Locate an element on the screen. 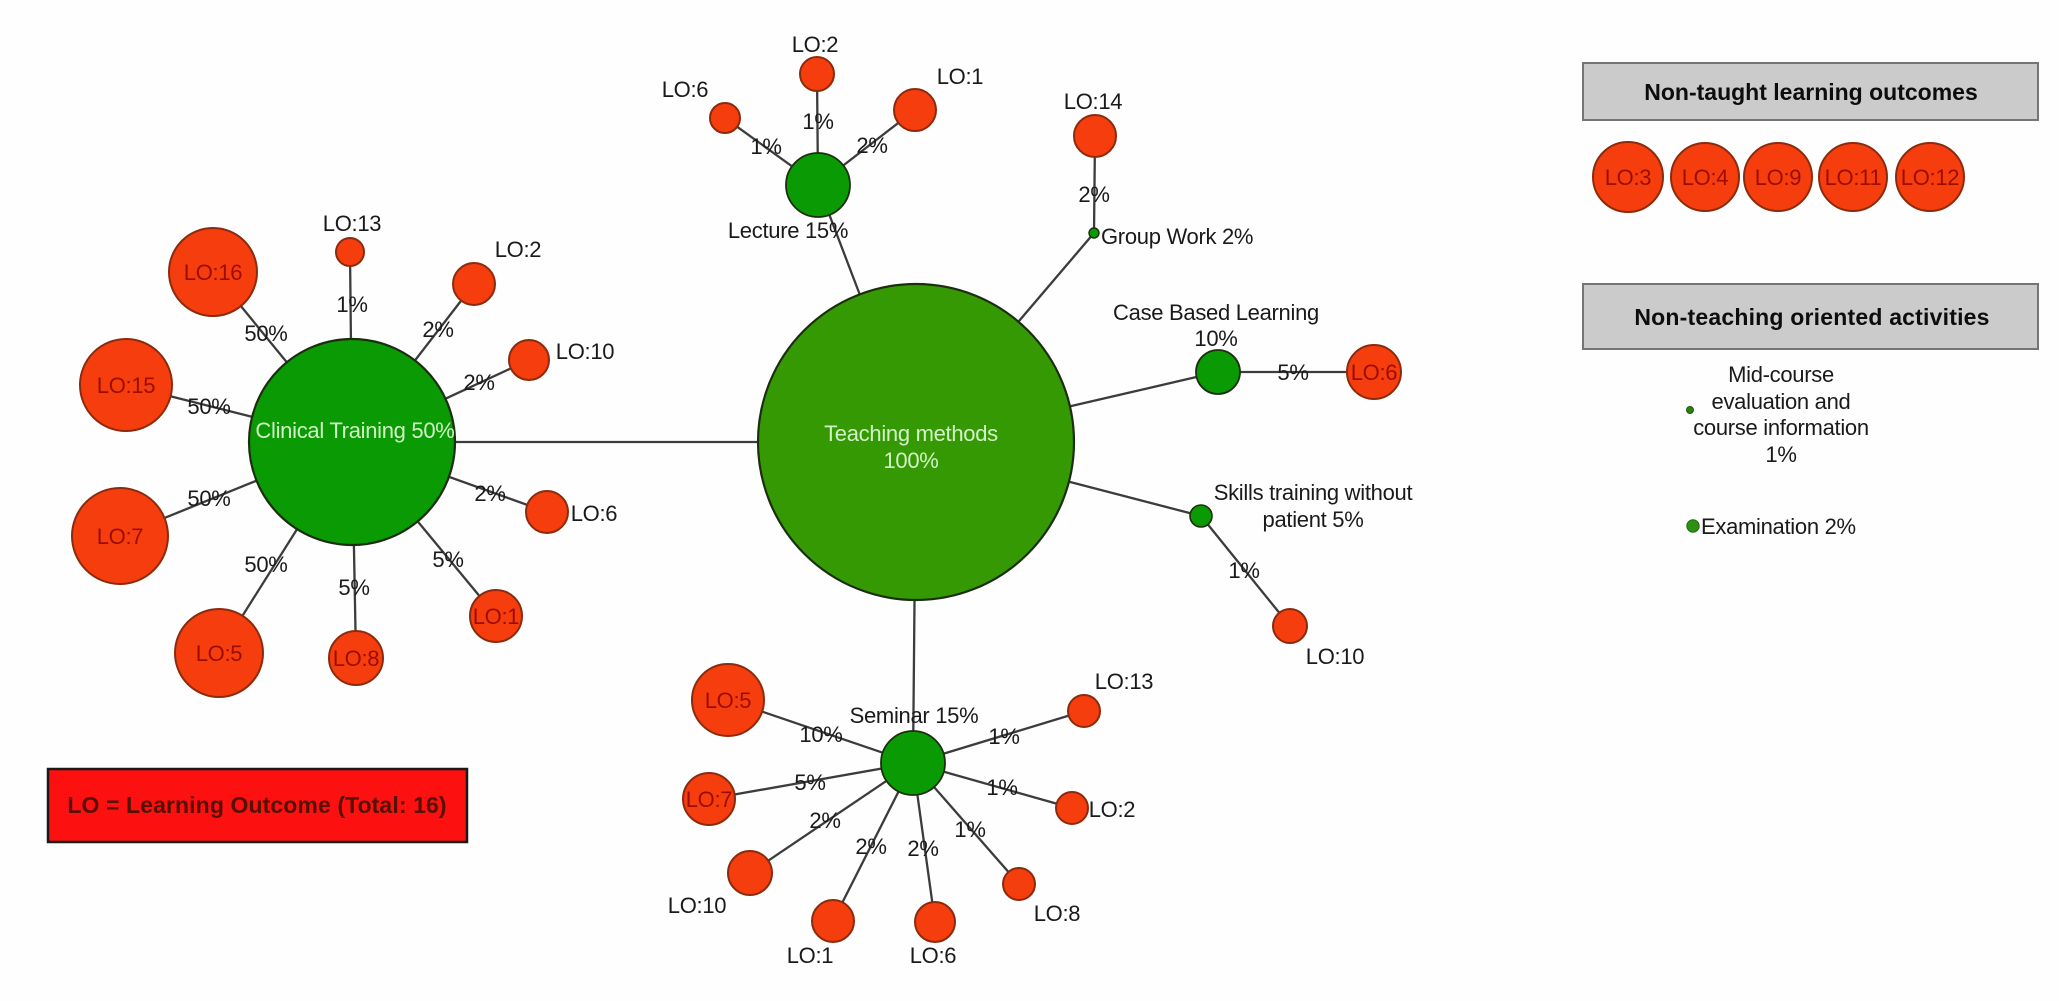 The height and width of the screenshot is (1001, 2059). svg-text: 100% is located at coordinates (910, 460).